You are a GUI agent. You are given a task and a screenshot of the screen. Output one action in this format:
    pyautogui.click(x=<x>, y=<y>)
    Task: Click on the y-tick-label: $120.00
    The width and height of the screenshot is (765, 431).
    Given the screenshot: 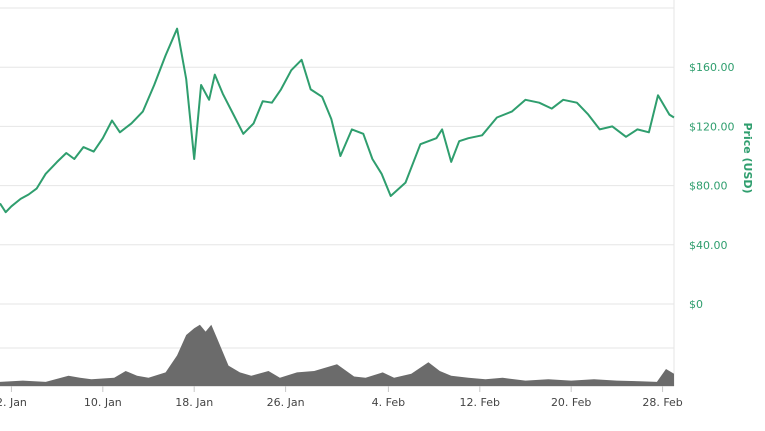 What is the action you would take?
    pyautogui.click(x=712, y=126)
    